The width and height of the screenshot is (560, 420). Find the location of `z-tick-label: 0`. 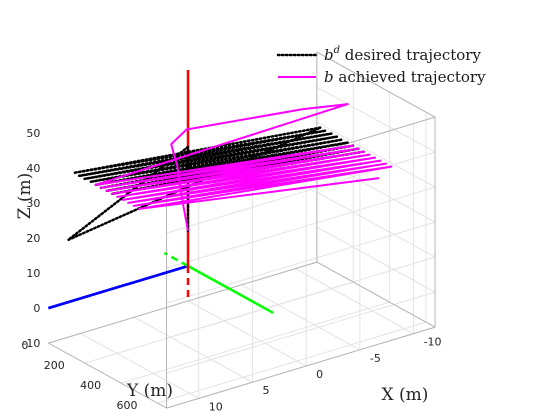

z-tick-label: 0 is located at coordinates (36, 308).